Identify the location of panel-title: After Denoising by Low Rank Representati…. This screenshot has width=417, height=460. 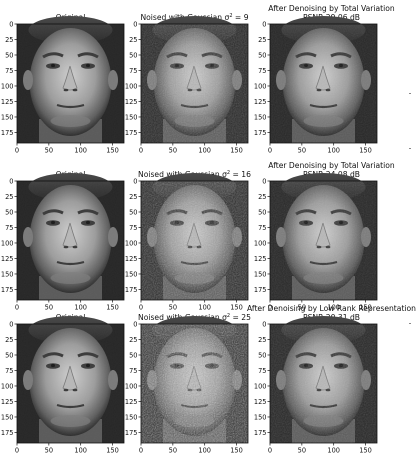
(331, 308).